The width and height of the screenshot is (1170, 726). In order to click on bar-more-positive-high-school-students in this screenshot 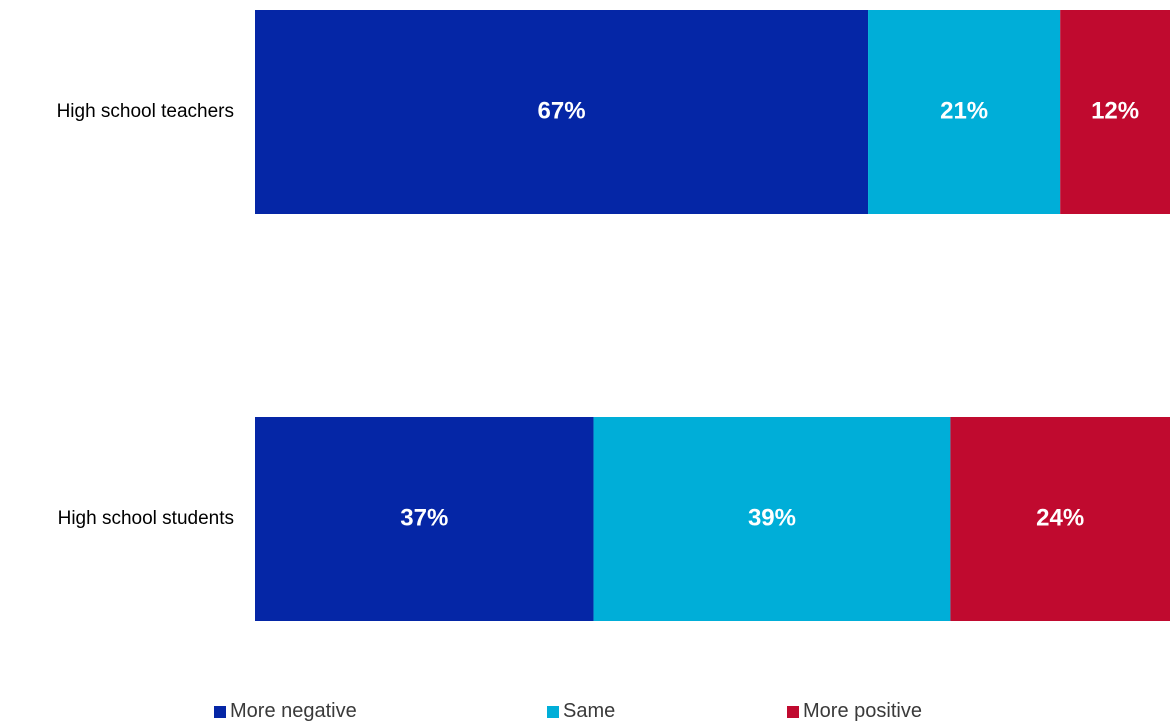, I will do `click(1060, 519)`.